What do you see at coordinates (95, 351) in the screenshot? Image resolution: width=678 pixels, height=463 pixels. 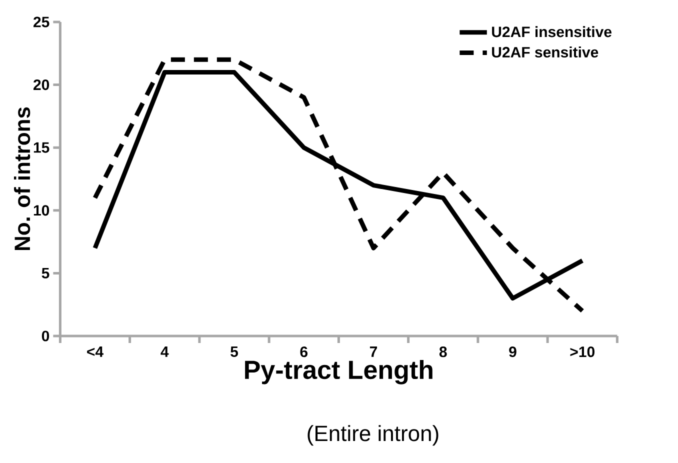 I see `x-tick-label: <4` at bounding box center [95, 351].